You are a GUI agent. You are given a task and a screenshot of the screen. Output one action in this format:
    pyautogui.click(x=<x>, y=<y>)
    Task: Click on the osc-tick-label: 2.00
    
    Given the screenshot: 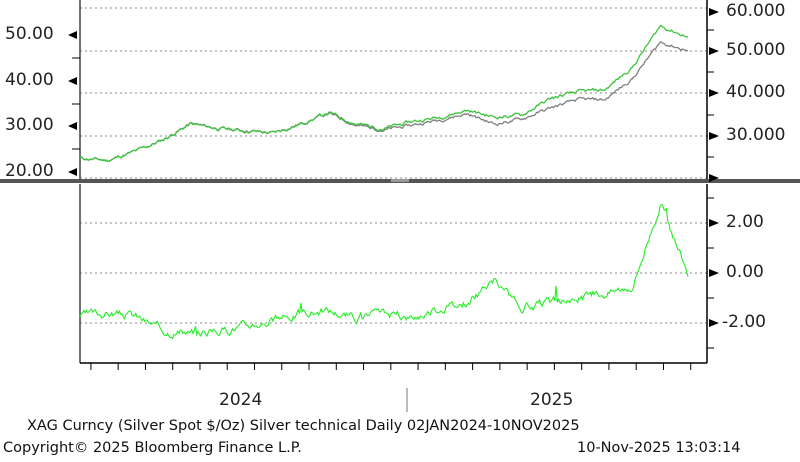 What is the action you would take?
    pyautogui.click(x=745, y=222)
    